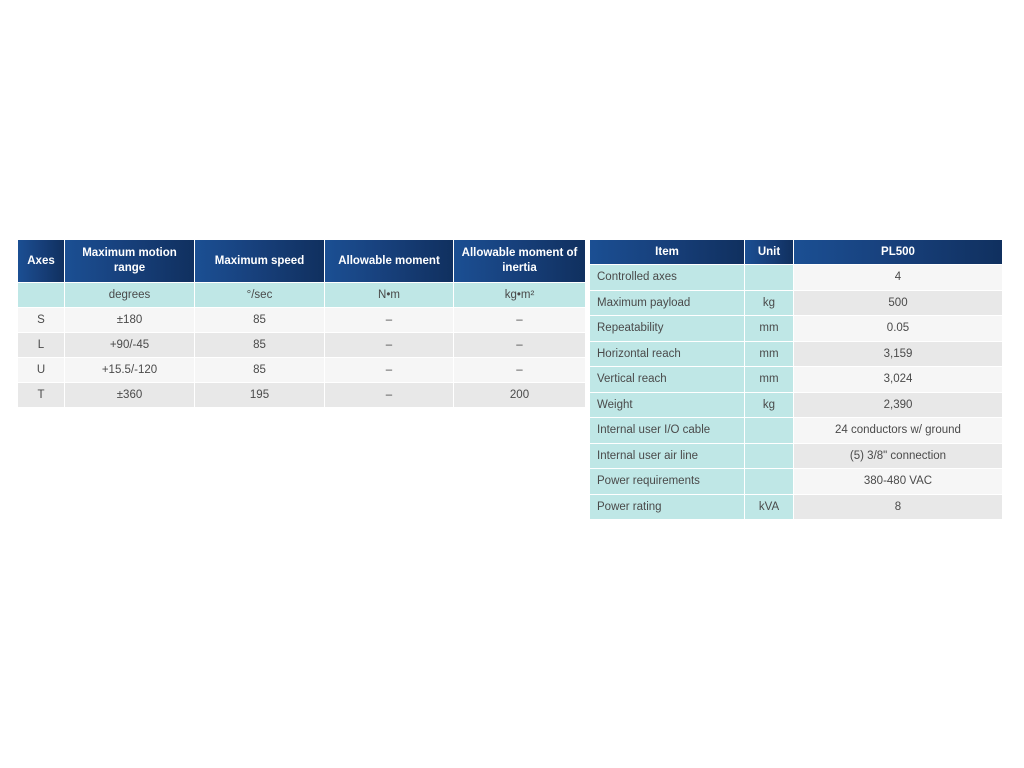 The image size is (1024, 768). What do you see at coordinates (898, 328) in the screenshot?
I see `spec-value: 0.05` at bounding box center [898, 328].